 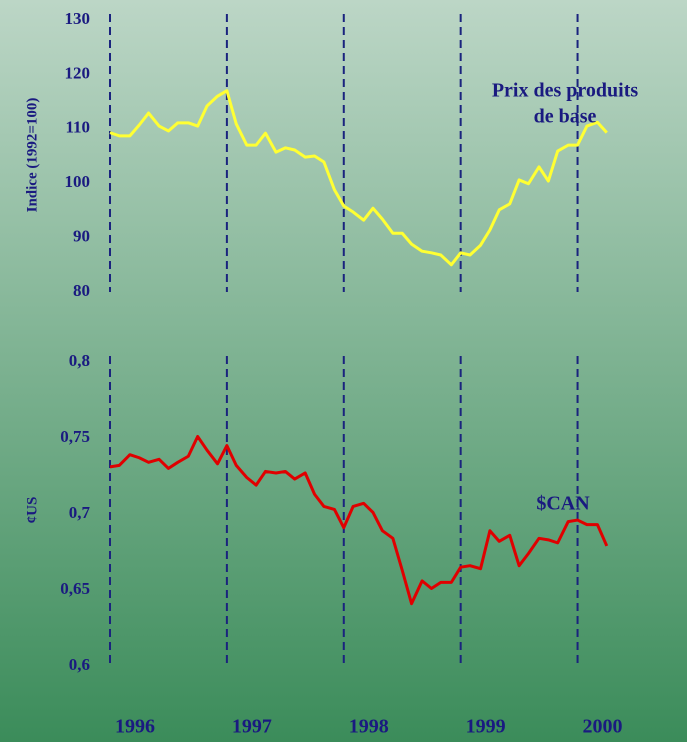 I want to click on y-tick-label: 0,65, so click(x=75, y=588).